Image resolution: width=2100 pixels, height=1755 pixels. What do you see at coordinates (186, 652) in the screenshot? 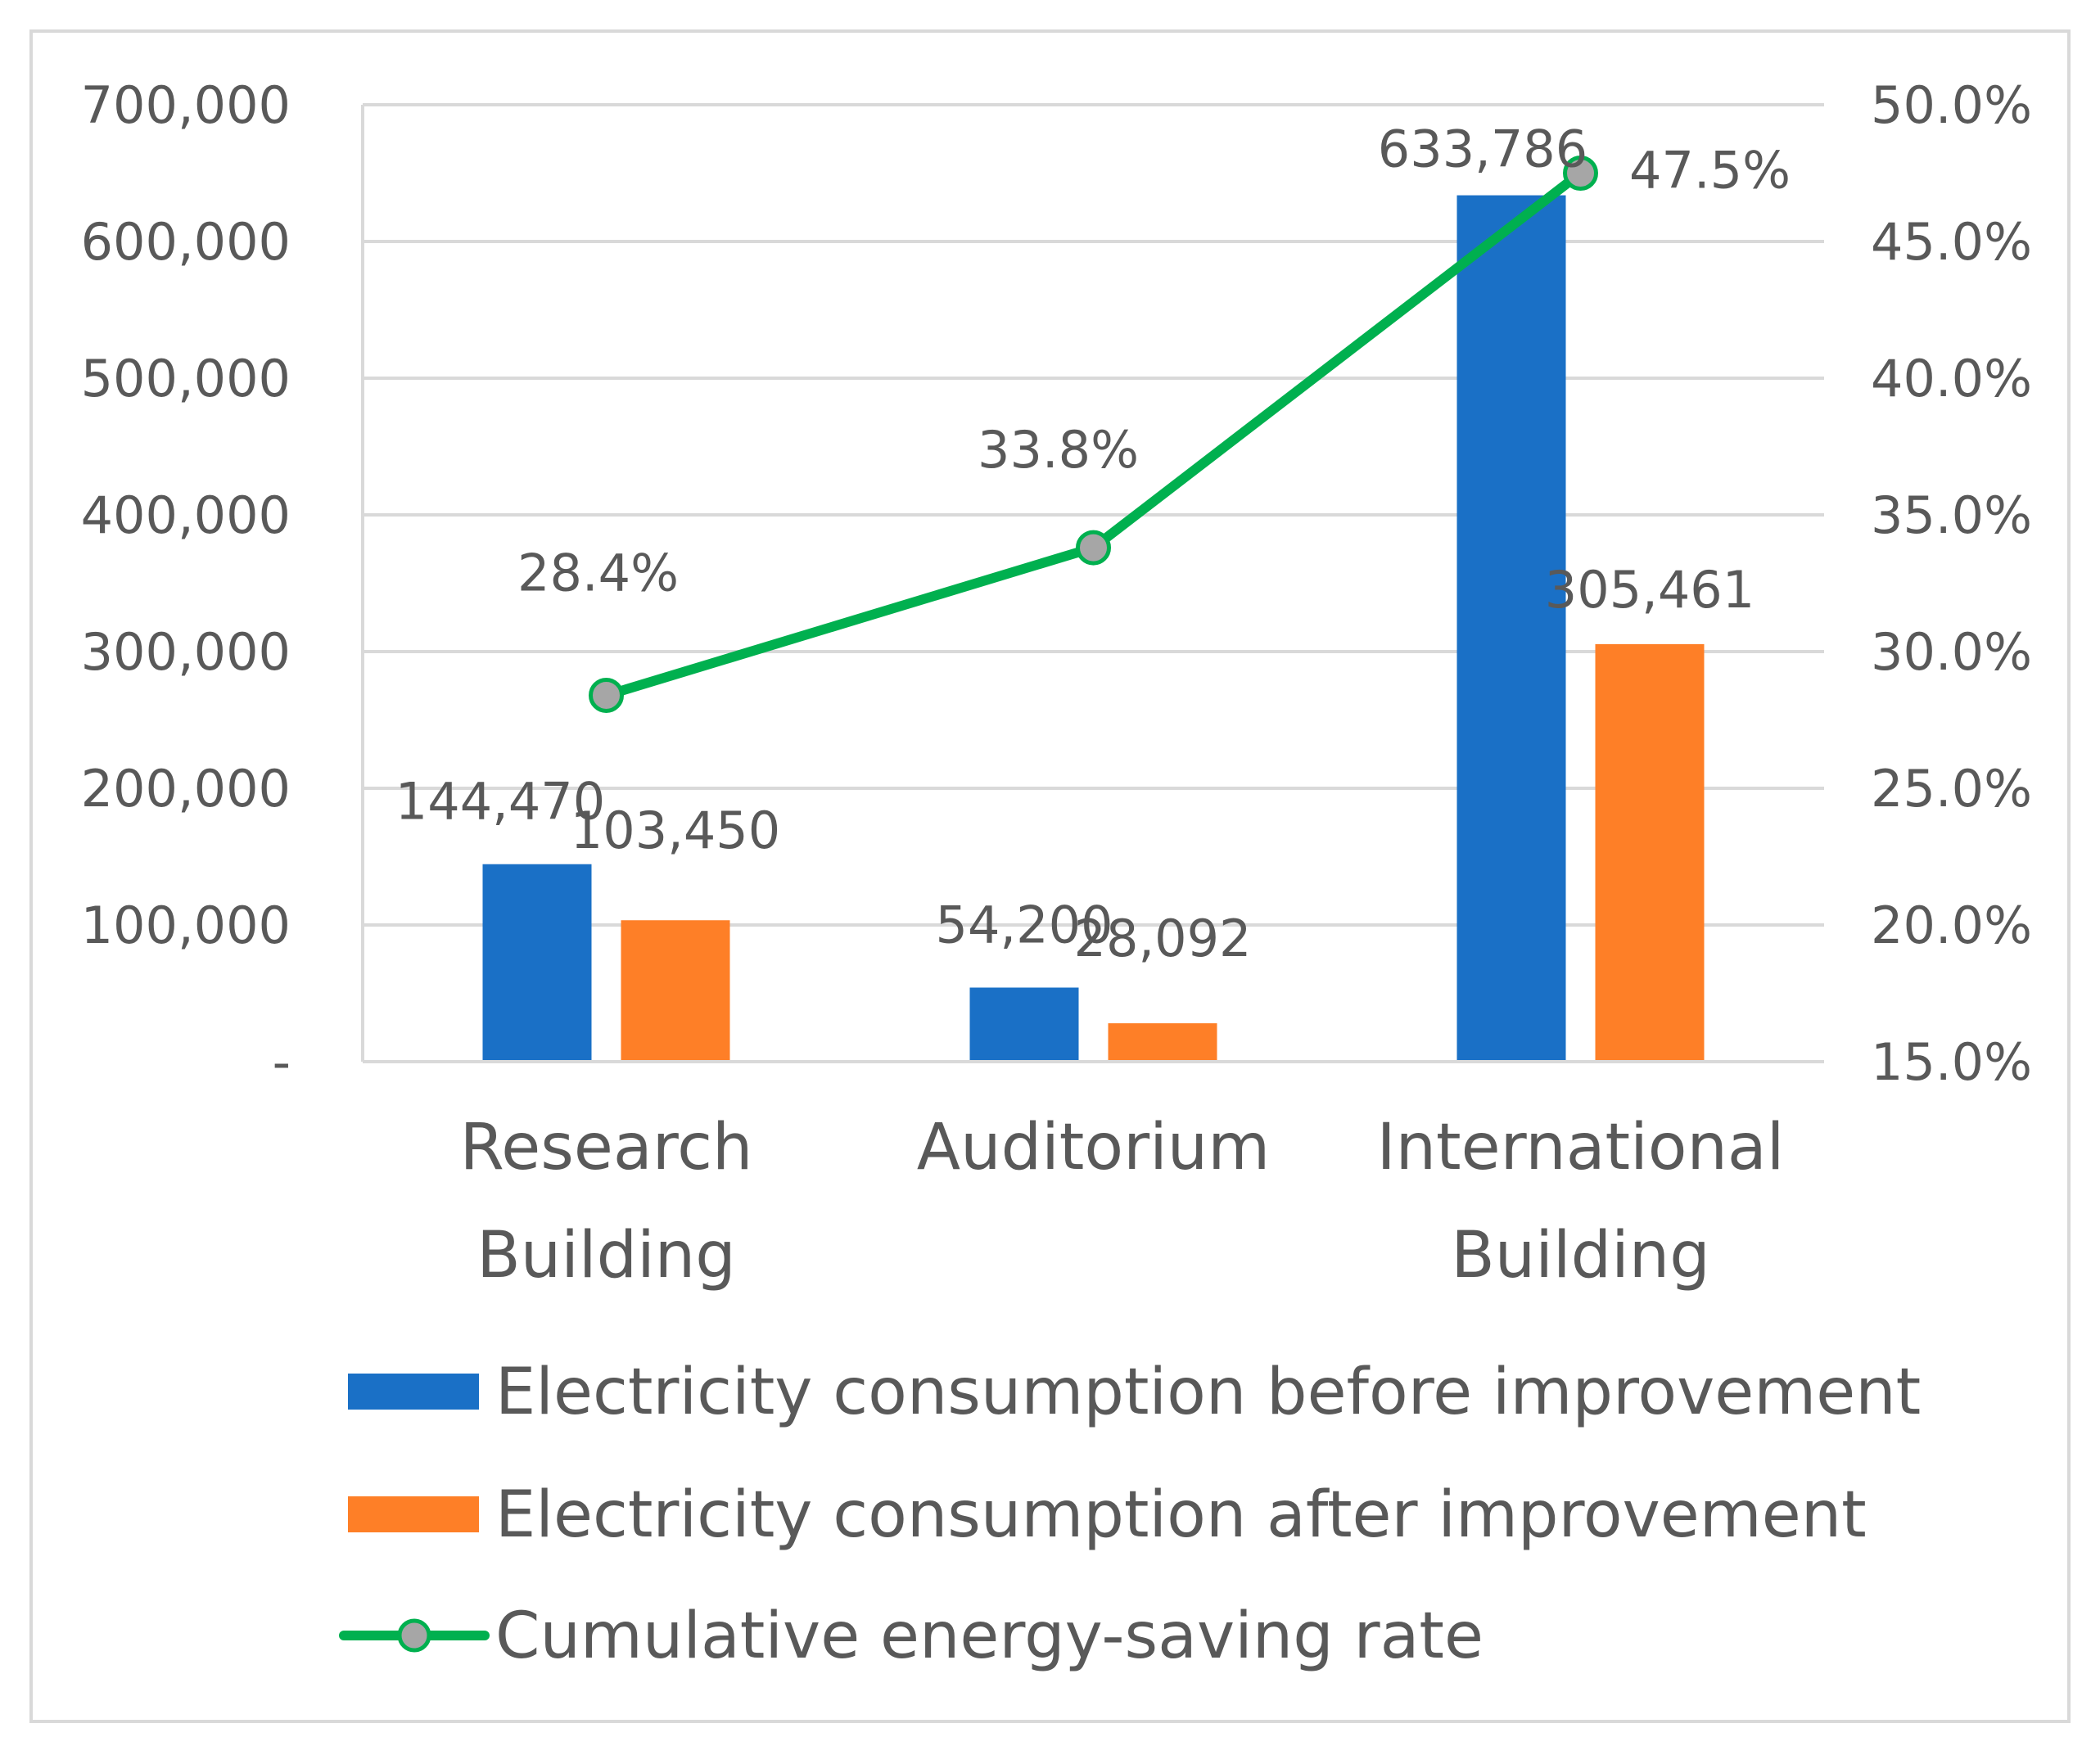
I see `left-axis-tick-label: 300,000` at bounding box center [186, 652].